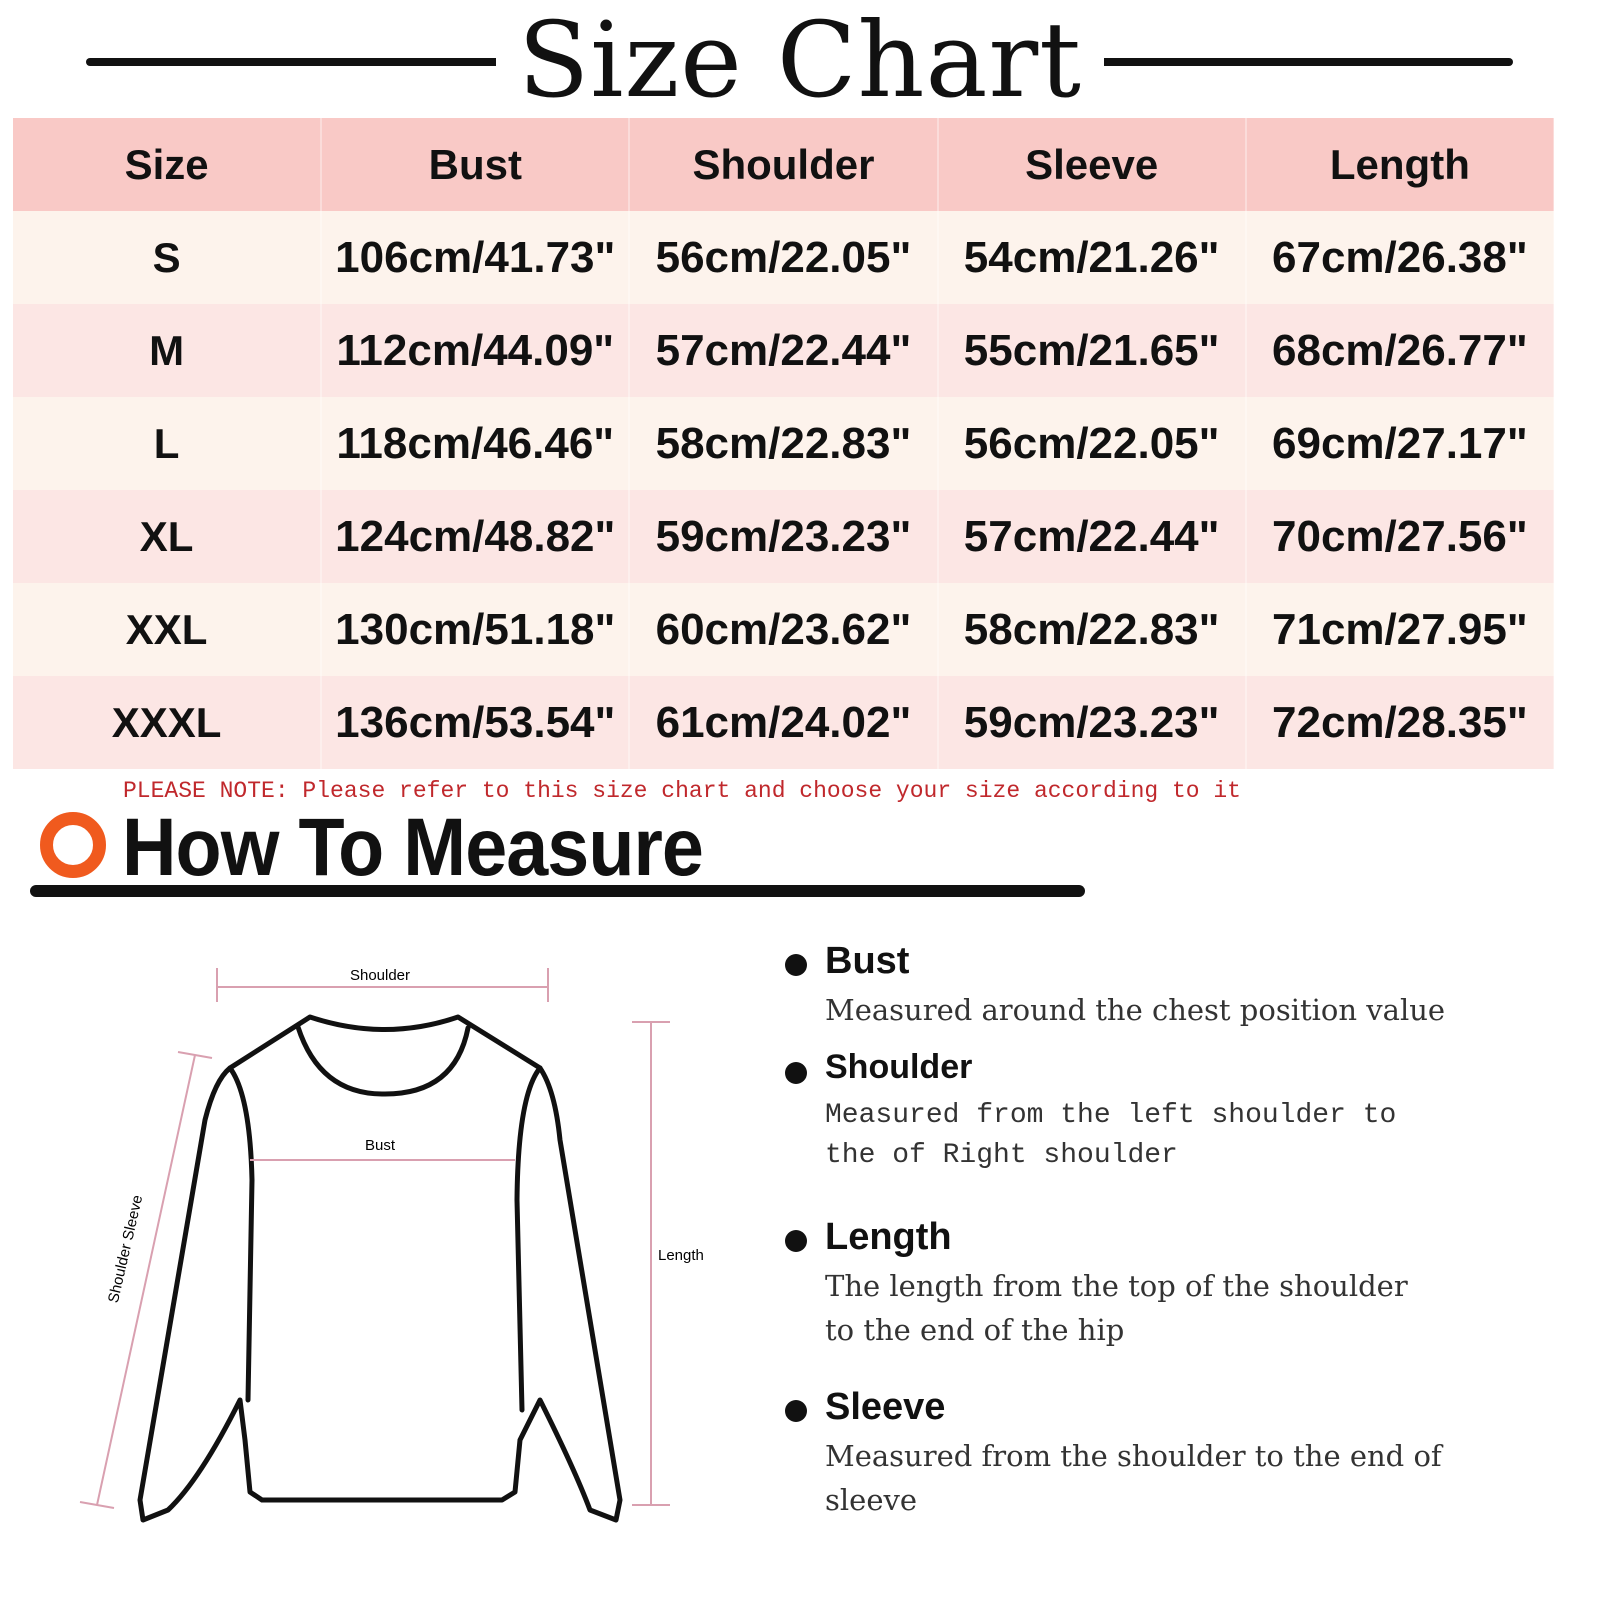 This screenshot has height=1600, width=1600. Describe the element at coordinates (899, 1067) in the screenshot. I see `item-heading: Shoulder` at that location.